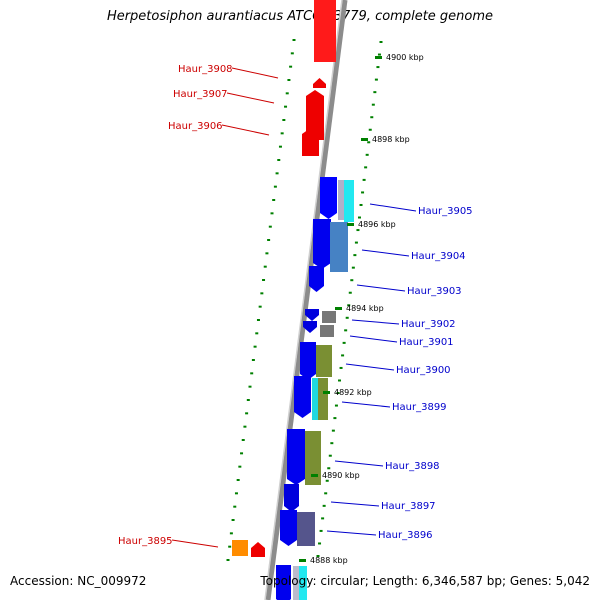 The width and height of the screenshot is (600, 600). I want to click on gene-label: Haur_3906, so click(195, 126).